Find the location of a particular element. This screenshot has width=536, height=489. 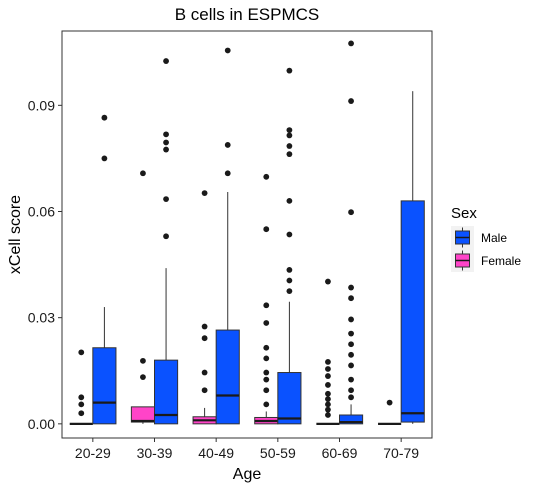

x-tick-label: 30-39 is located at coordinates (155, 453).